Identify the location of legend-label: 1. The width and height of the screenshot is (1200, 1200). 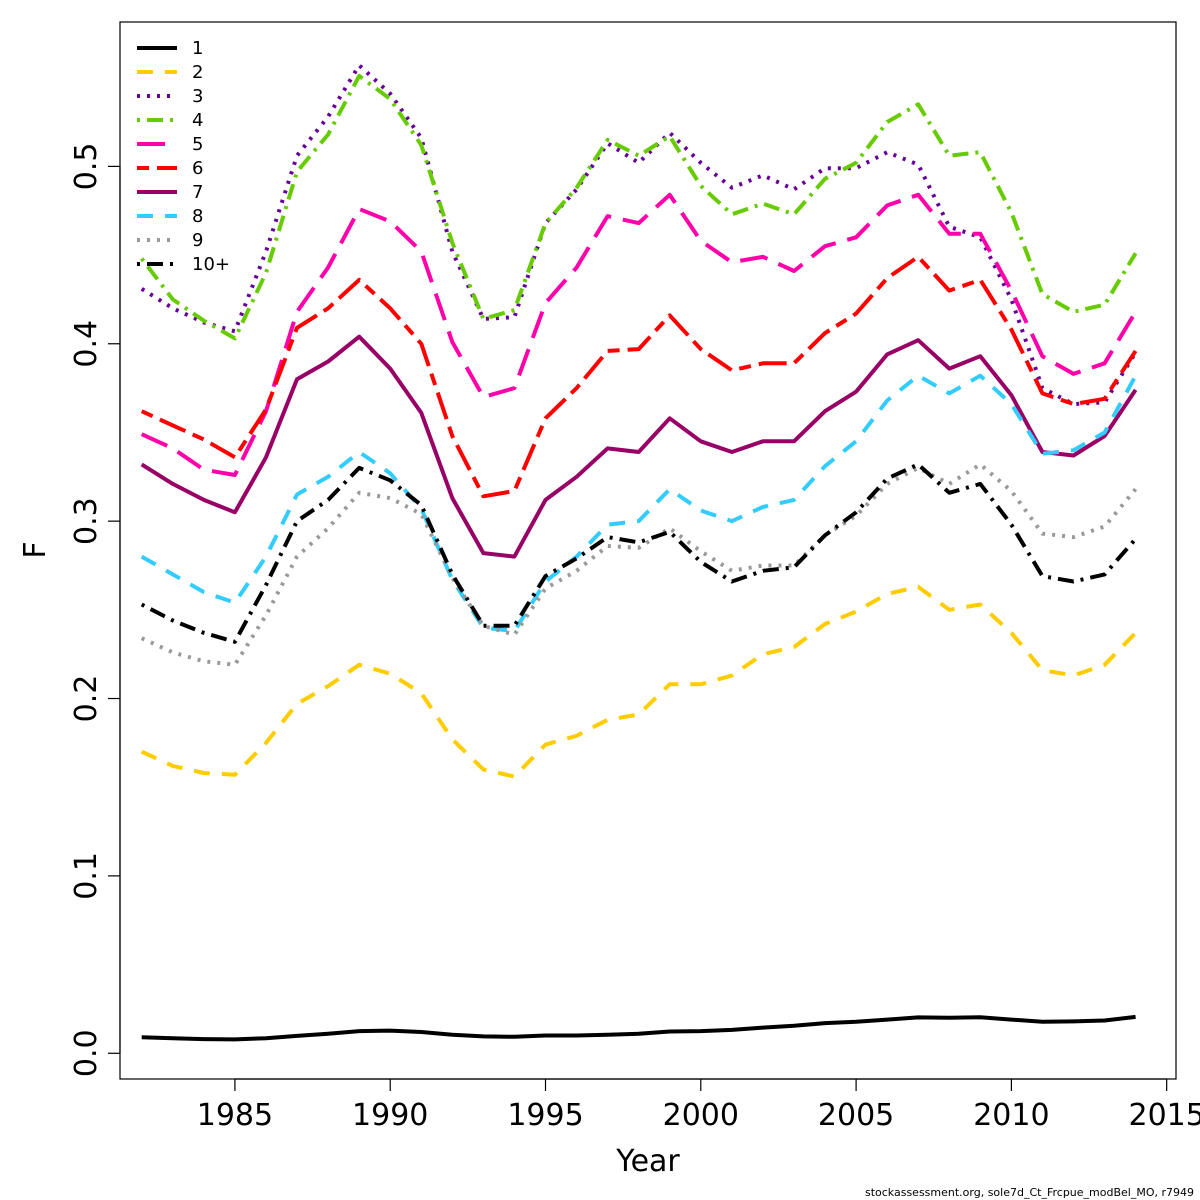
(197, 48).